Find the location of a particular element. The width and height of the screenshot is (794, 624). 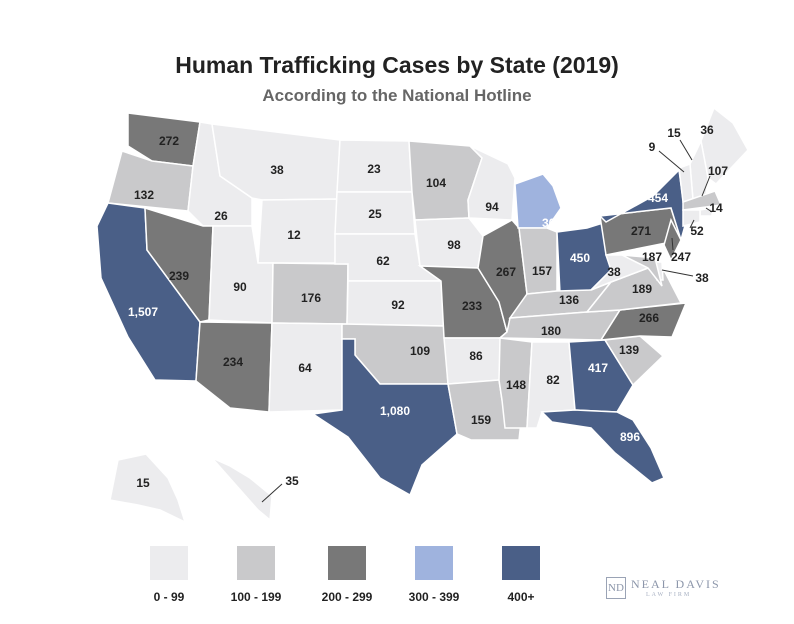

label-ga: 417 is located at coordinates (598, 368).